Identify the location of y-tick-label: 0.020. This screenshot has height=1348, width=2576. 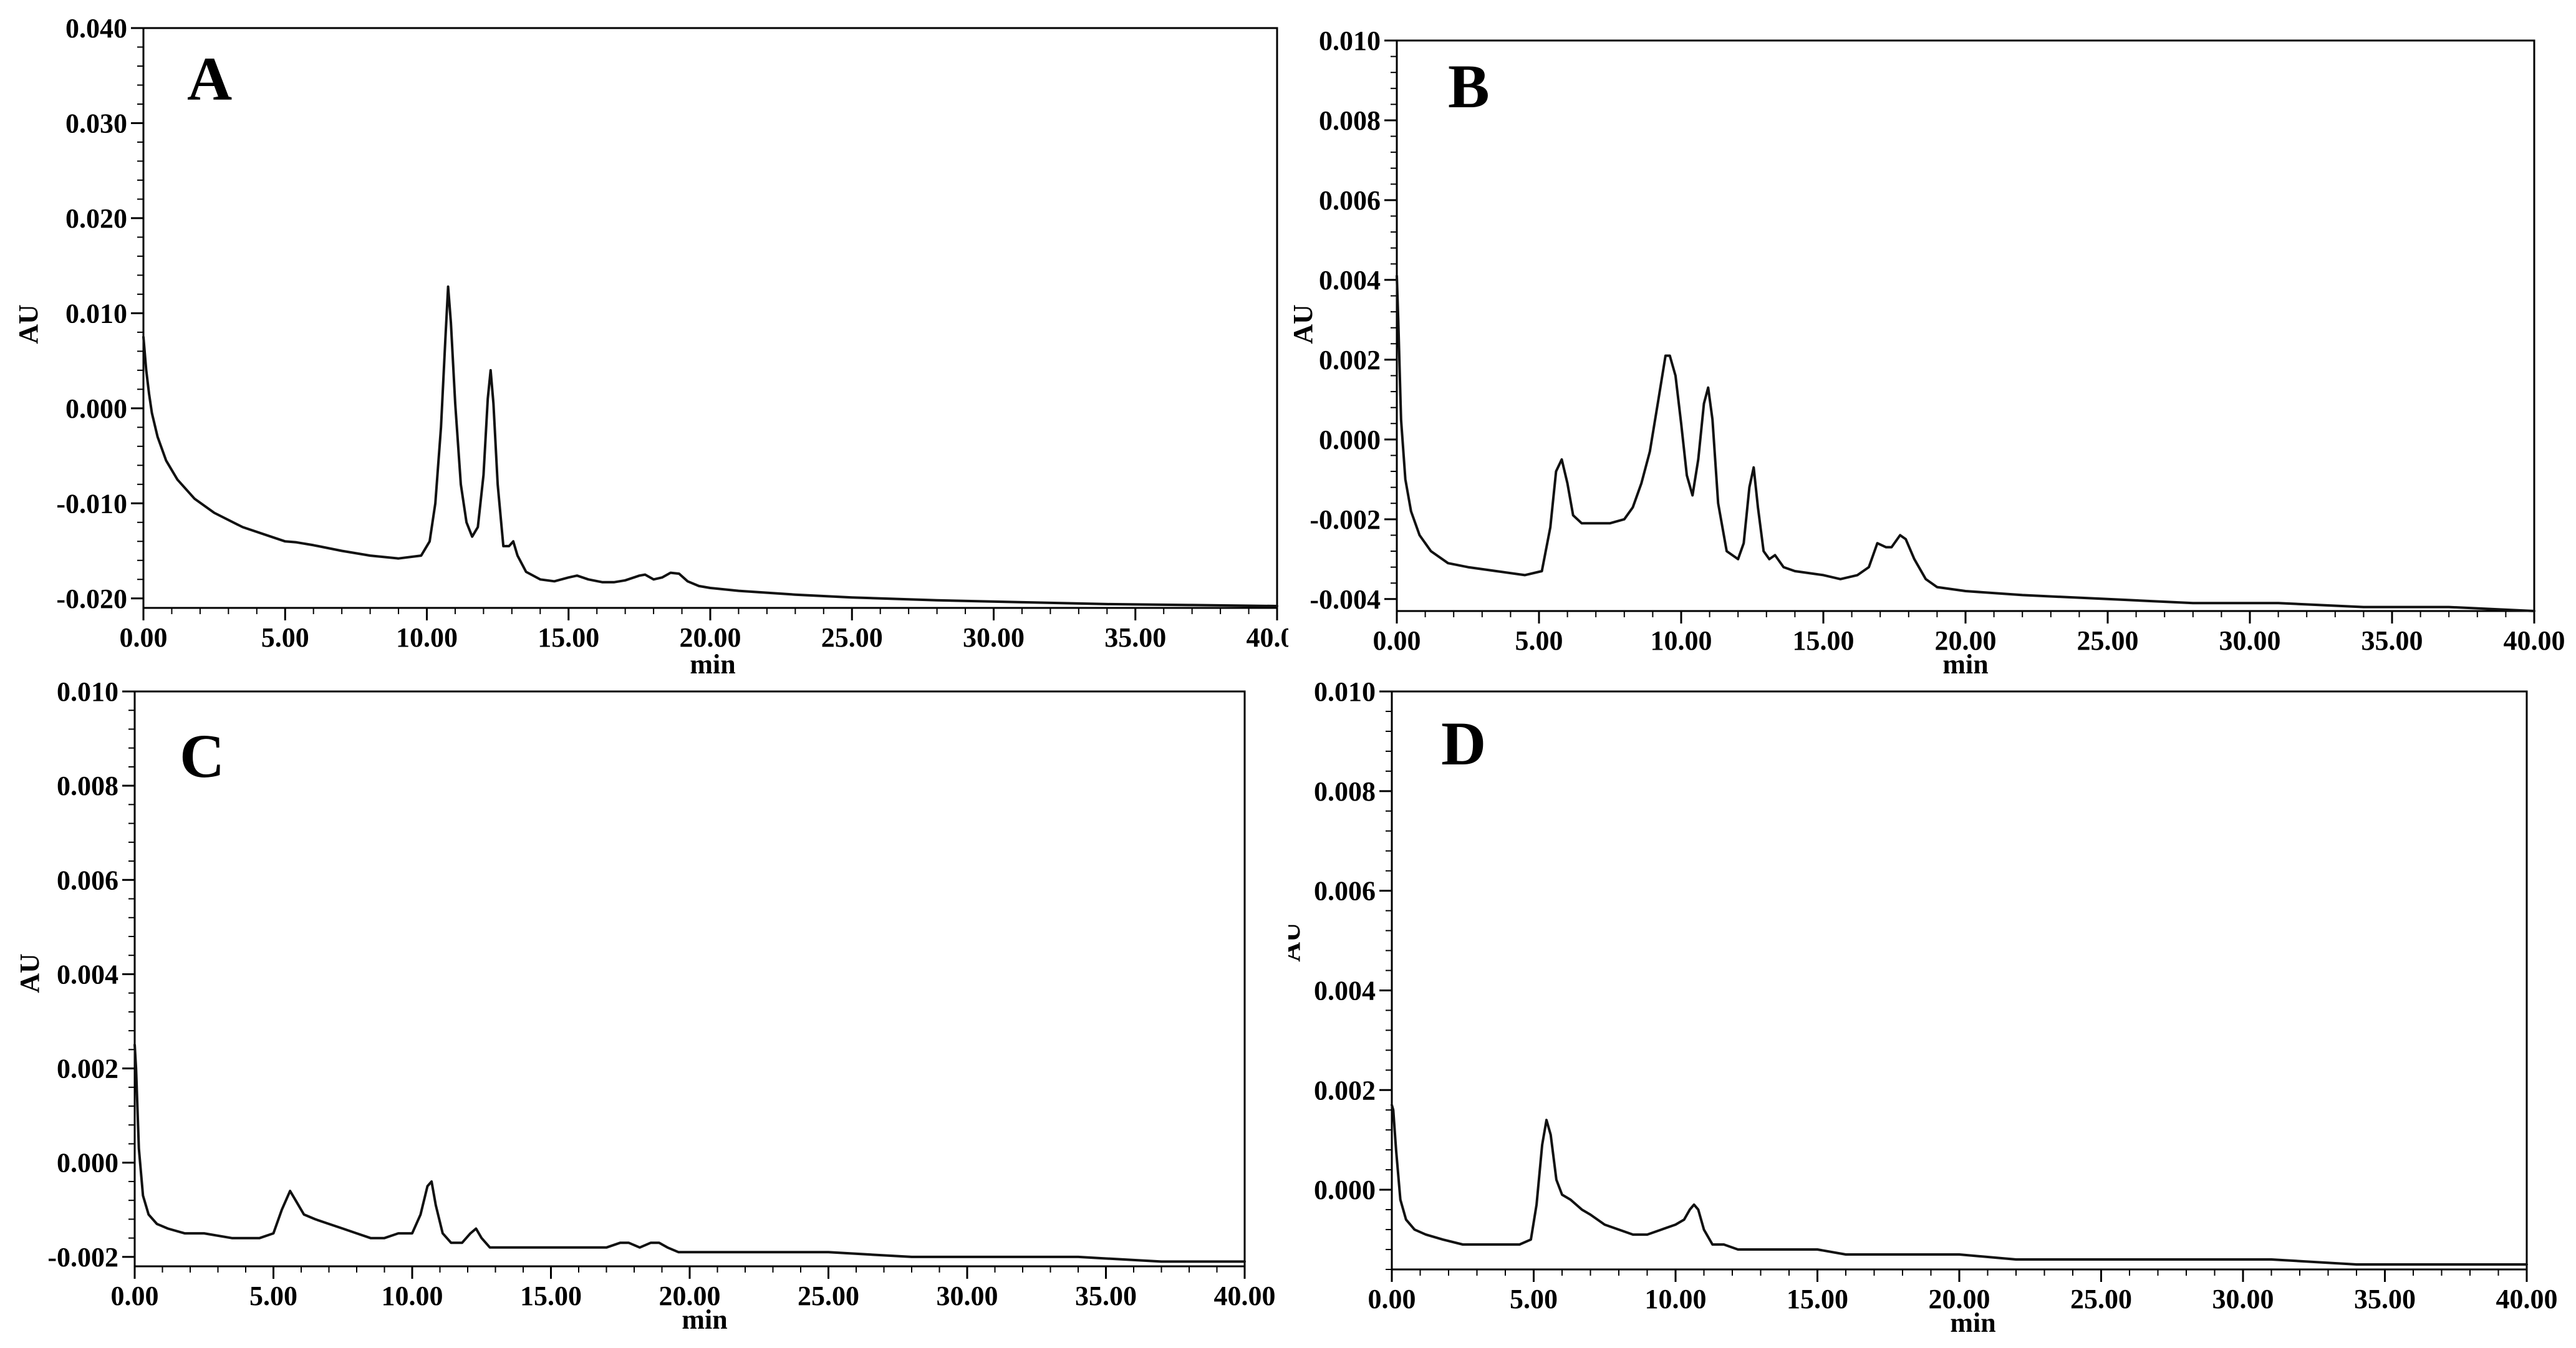
(96, 218).